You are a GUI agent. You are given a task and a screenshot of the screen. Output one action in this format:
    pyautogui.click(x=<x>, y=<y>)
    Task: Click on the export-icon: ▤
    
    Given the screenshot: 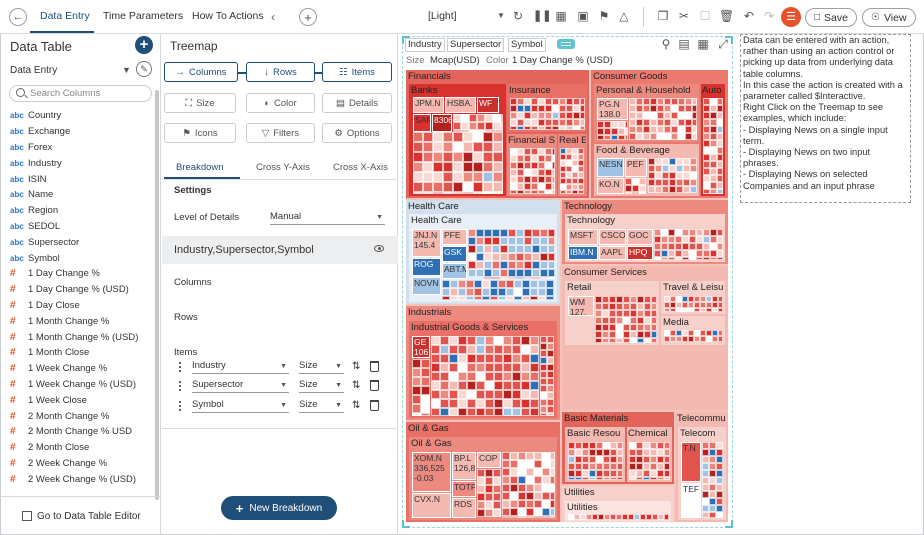 What is the action you would take?
    pyautogui.click(x=684, y=44)
    